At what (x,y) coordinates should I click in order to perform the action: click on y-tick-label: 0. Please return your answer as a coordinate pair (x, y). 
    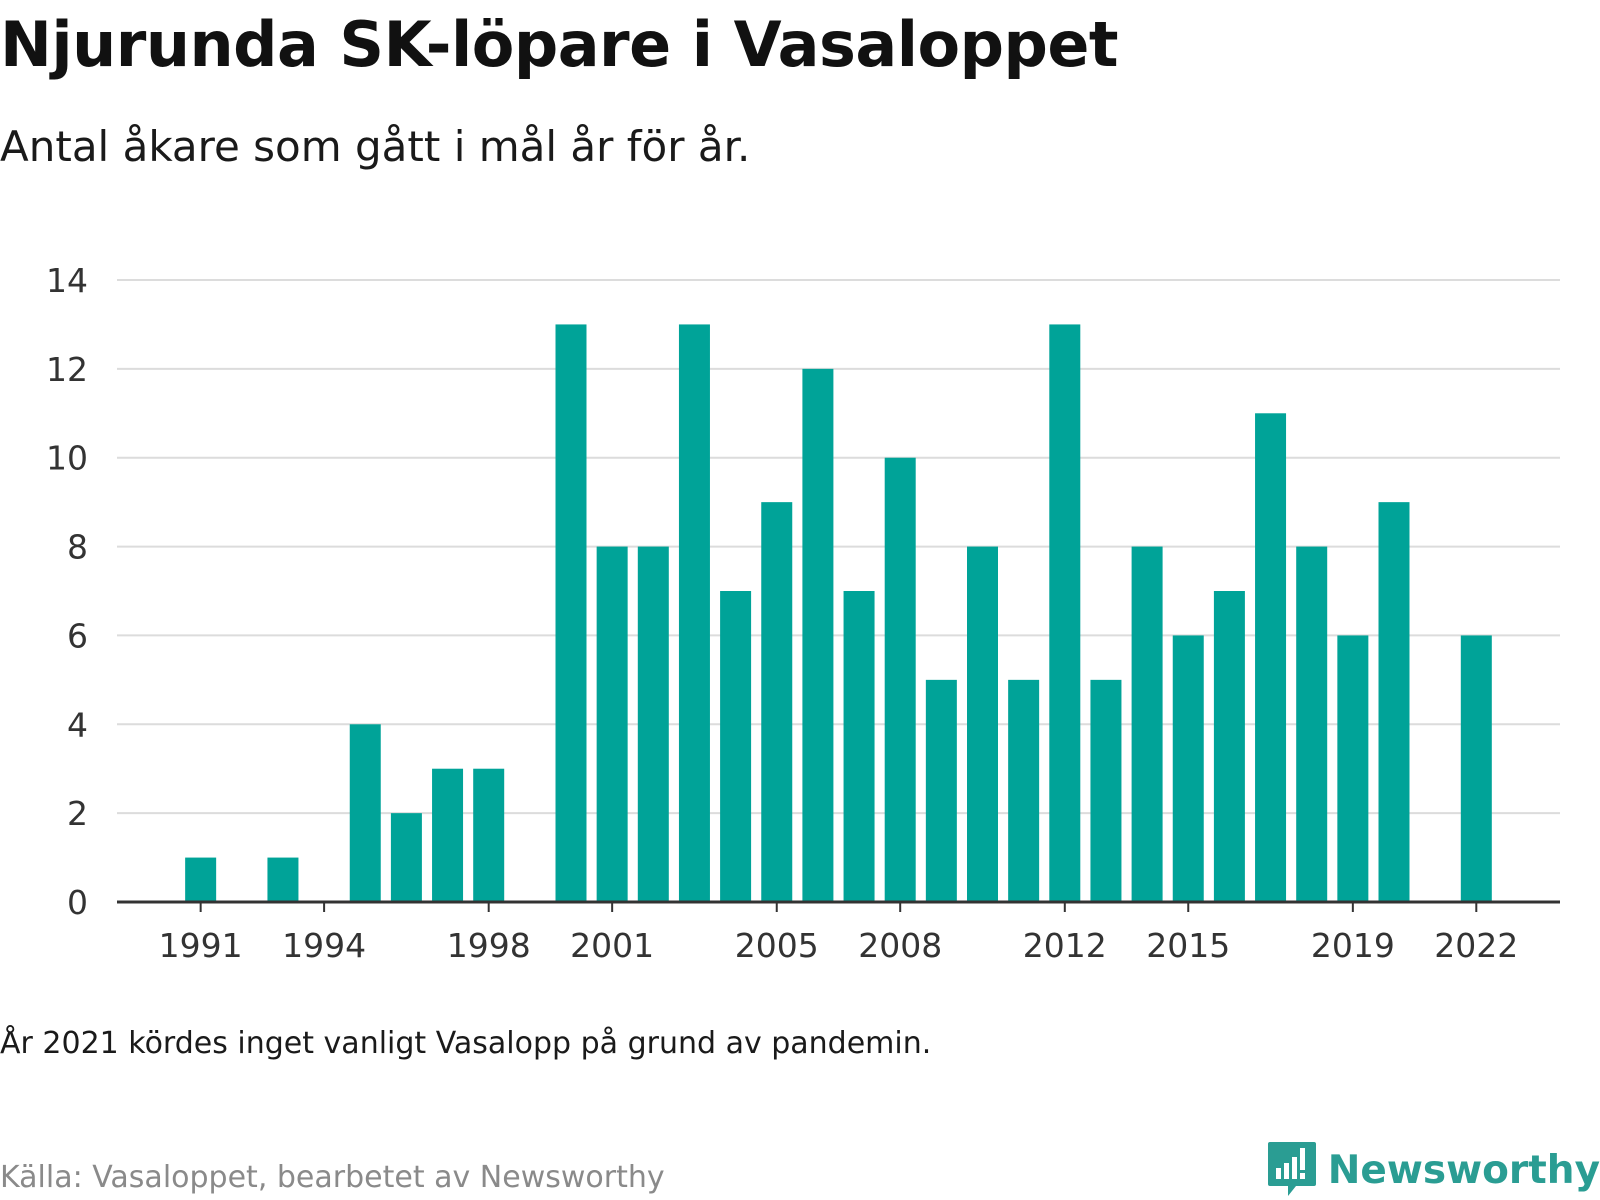
    Looking at the image, I should click on (77, 902).